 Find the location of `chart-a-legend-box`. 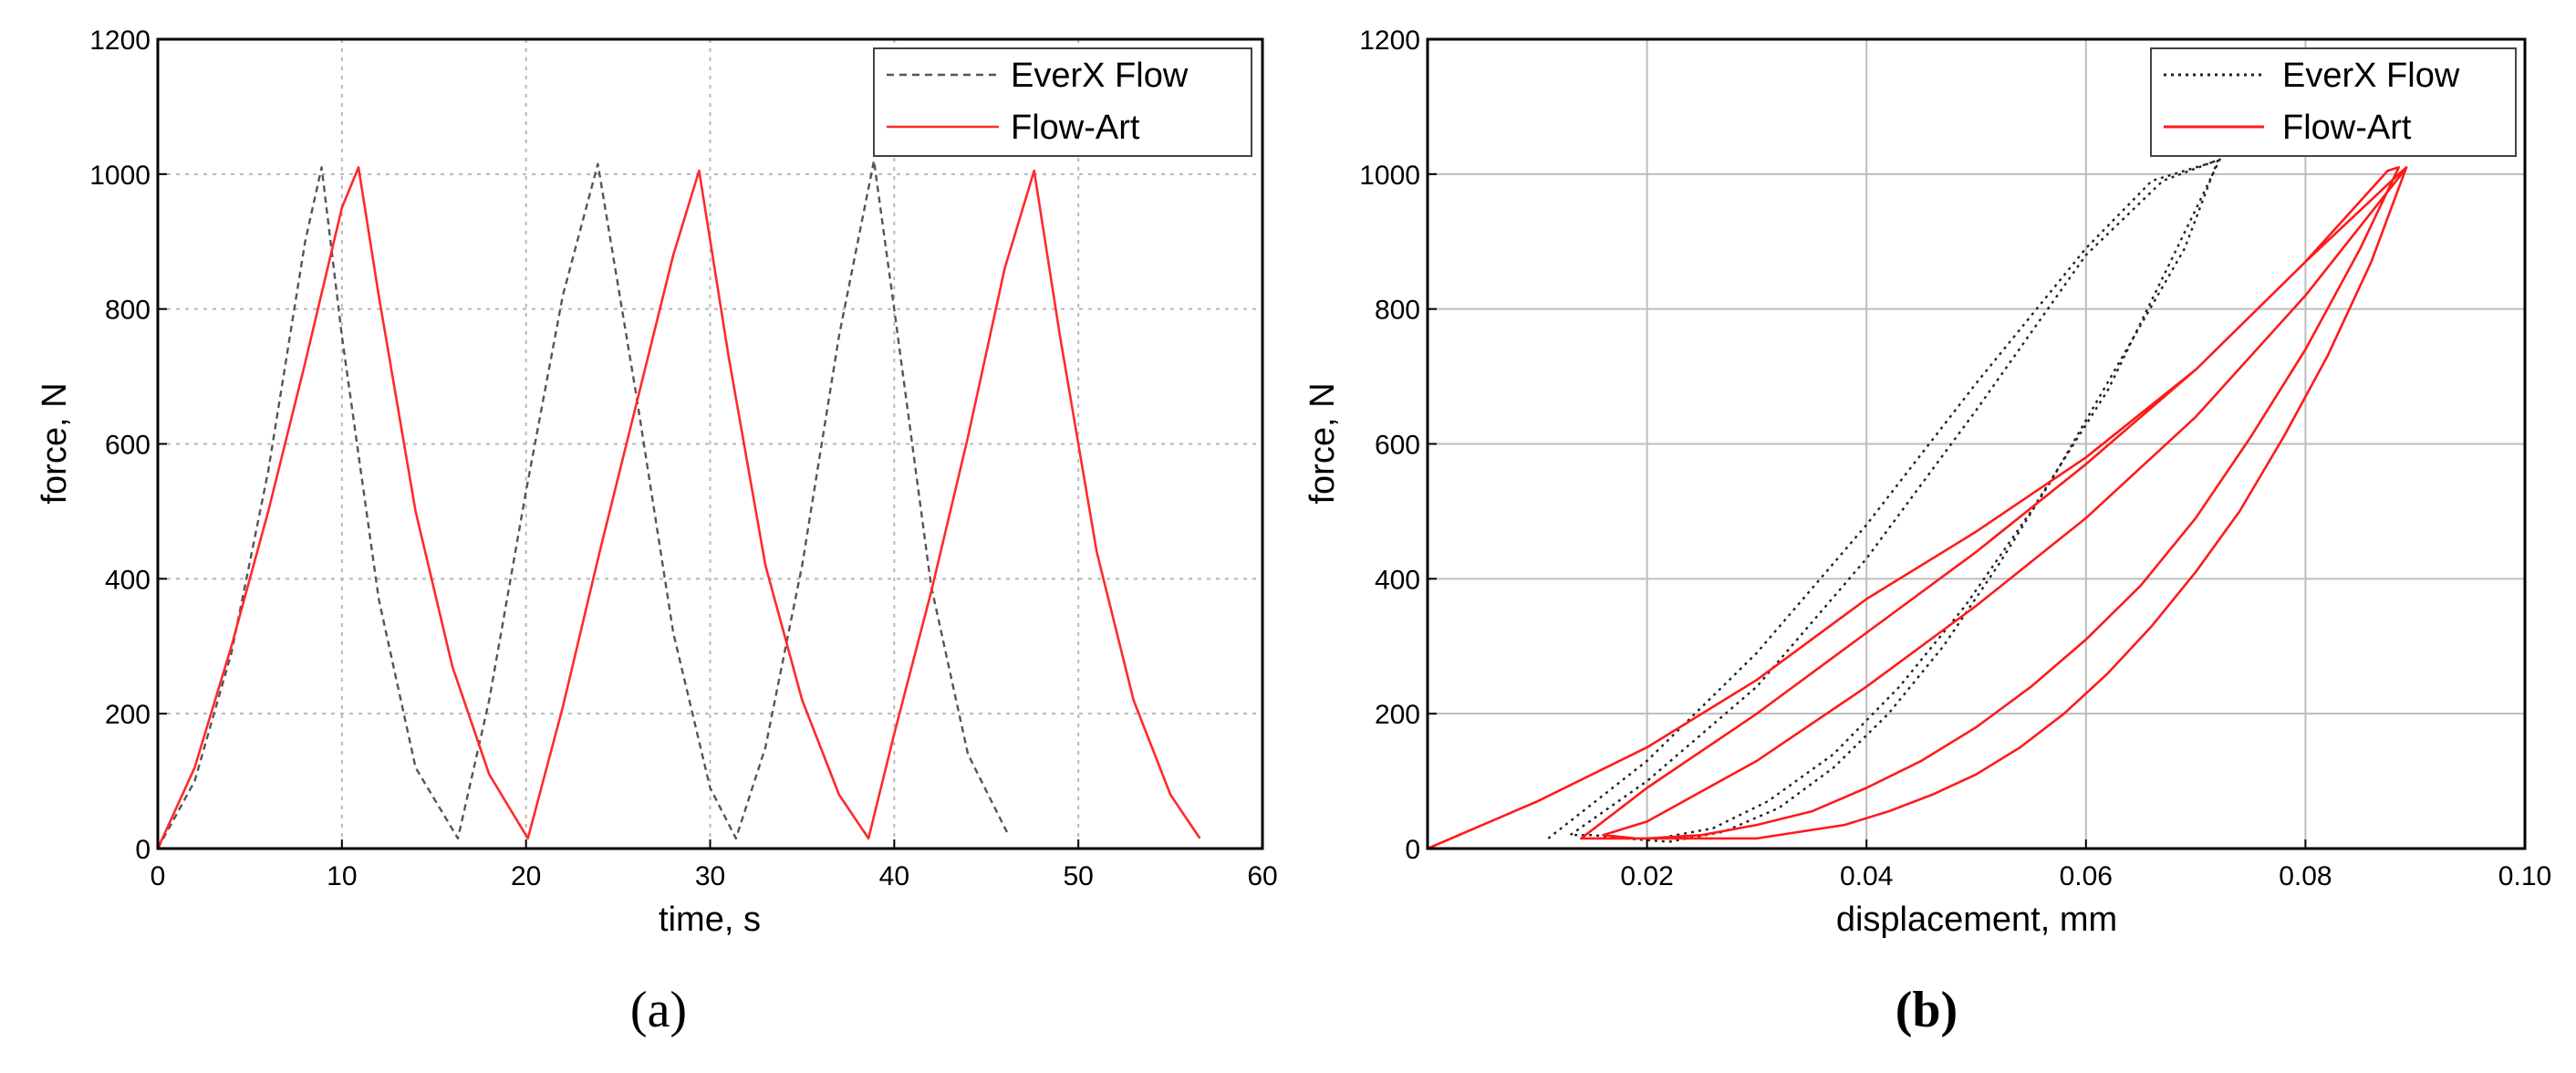

chart-a-legend-box is located at coordinates (1062, 102).